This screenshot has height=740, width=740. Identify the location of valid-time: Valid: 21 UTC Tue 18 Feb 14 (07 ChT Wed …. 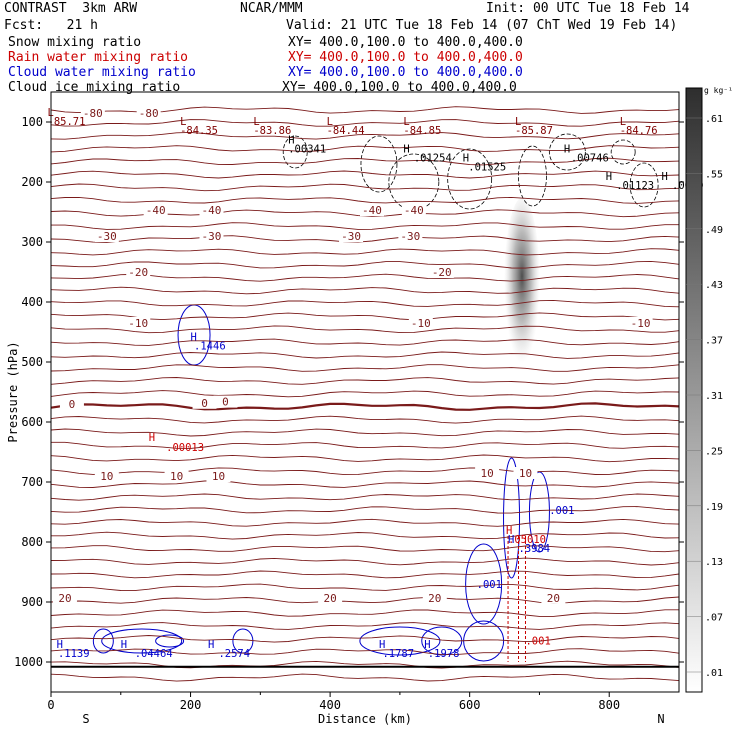
(482, 25).